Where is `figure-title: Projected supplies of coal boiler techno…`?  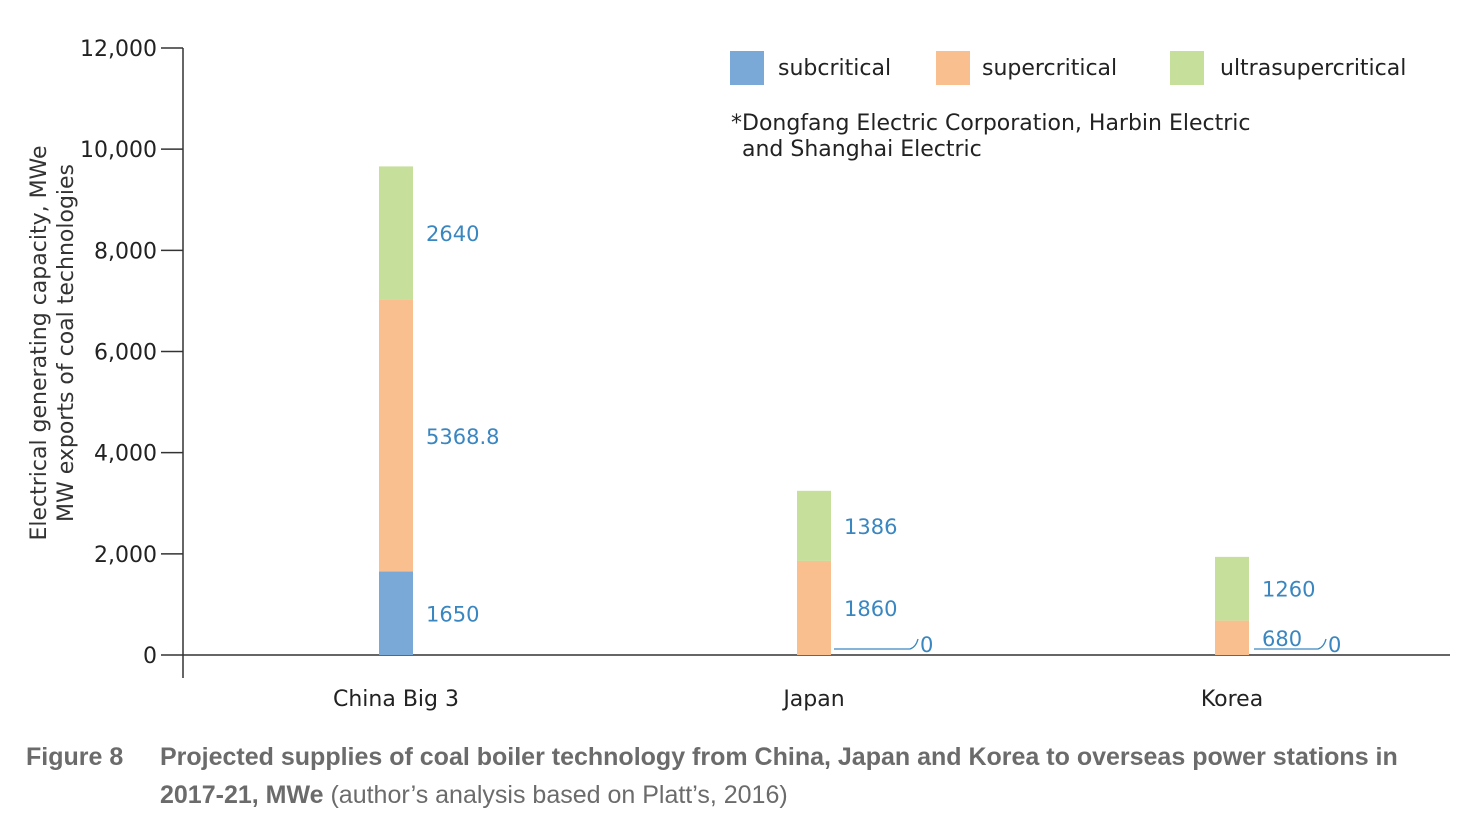 figure-title: Projected supplies of coal boiler techno… is located at coordinates (779, 776).